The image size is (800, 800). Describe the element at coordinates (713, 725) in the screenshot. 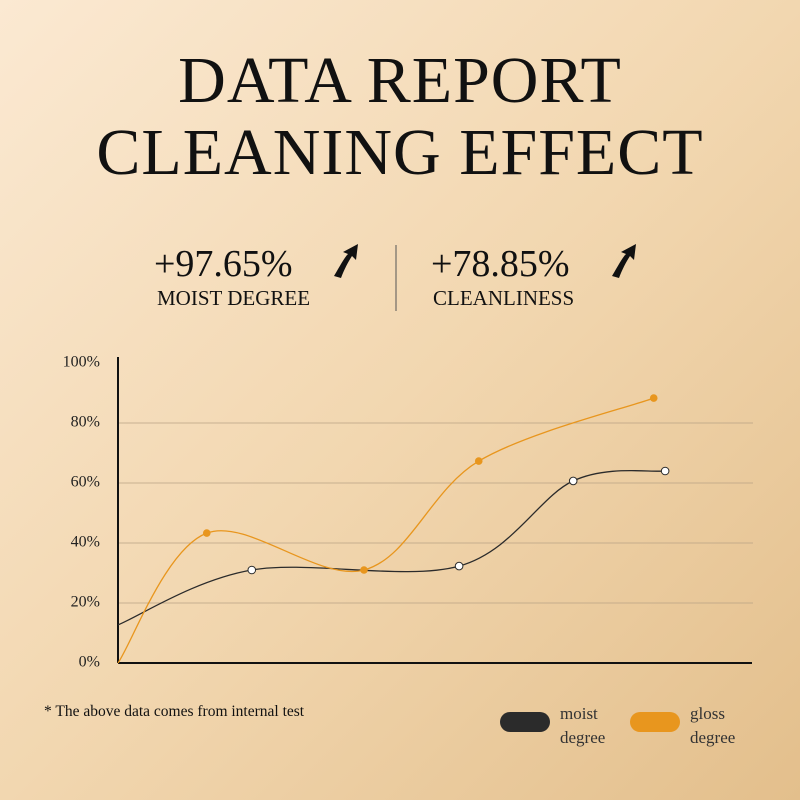

I see `legend-label: gloss degree` at that location.